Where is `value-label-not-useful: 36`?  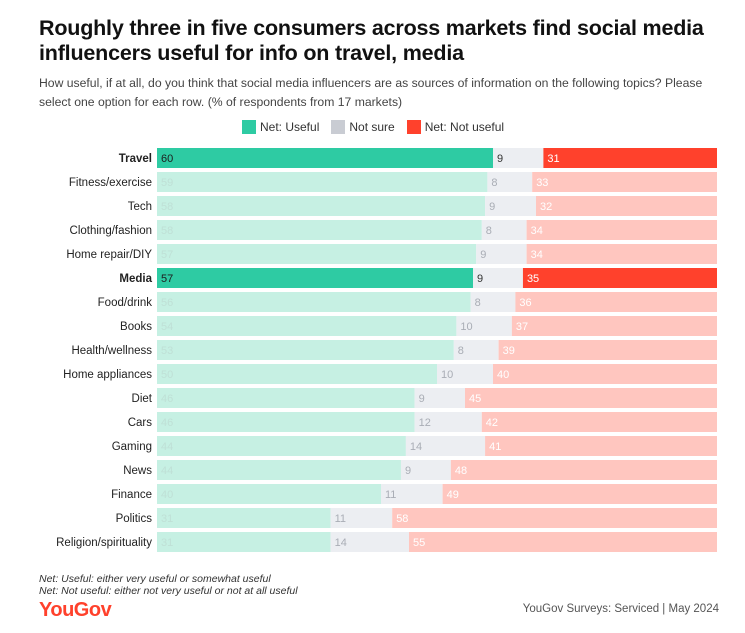
value-label-not-useful: 36 is located at coordinates (525, 303).